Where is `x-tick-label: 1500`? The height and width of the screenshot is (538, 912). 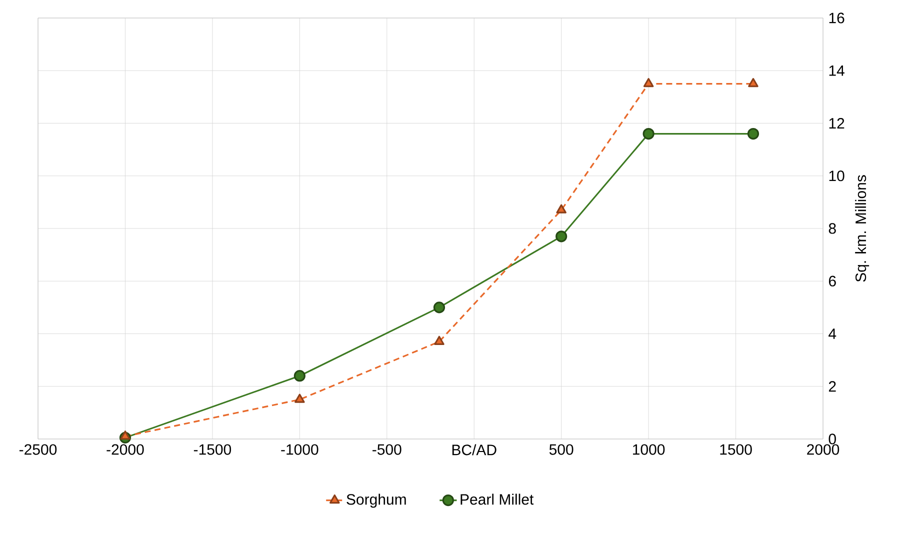 x-tick-label: 1500 is located at coordinates (736, 449).